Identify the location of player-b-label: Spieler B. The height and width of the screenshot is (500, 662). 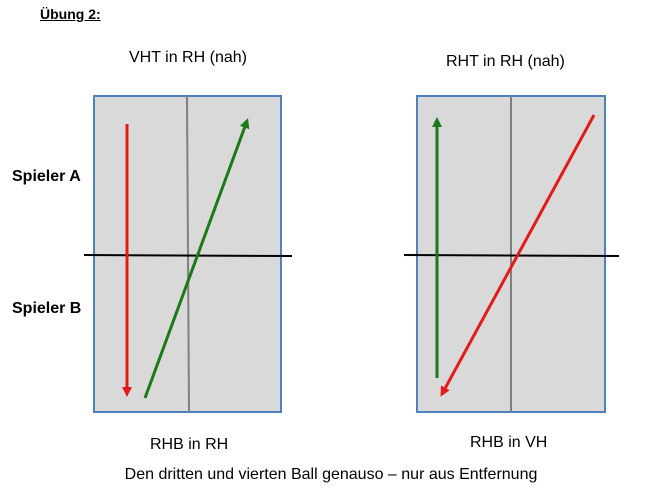
(47, 308).